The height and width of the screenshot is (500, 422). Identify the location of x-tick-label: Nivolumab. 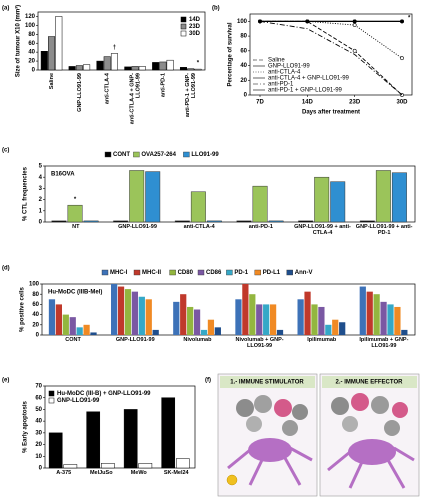
(197, 340).